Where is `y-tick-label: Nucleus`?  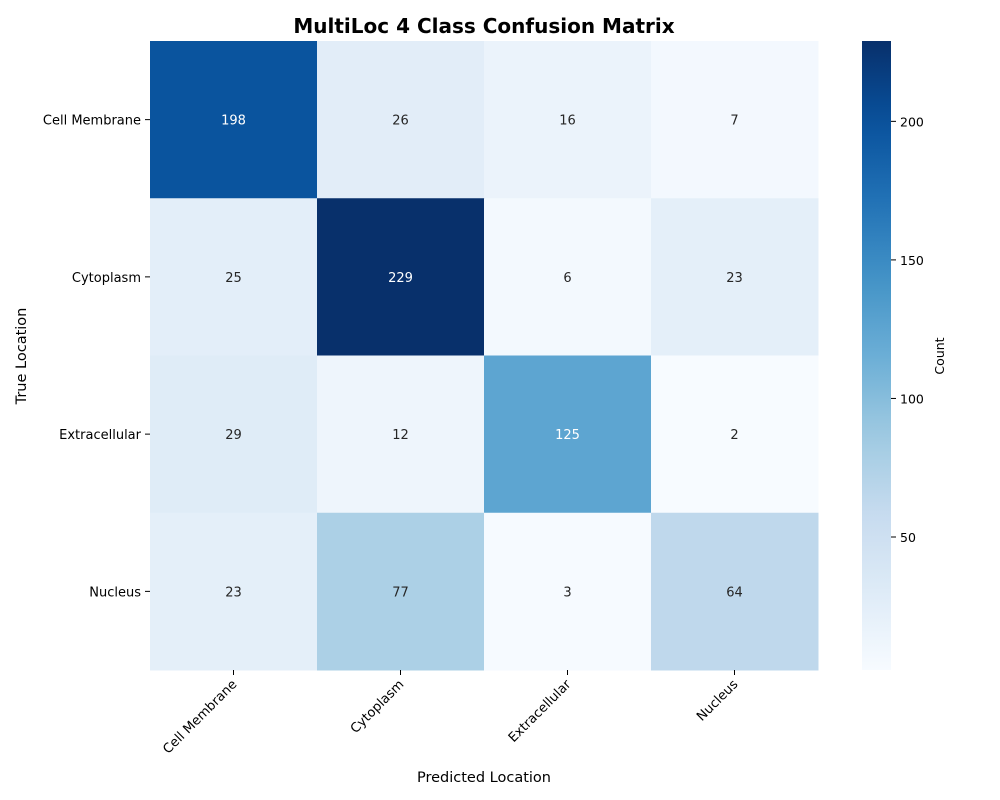
y-tick-label: Nucleus is located at coordinates (115, 592).